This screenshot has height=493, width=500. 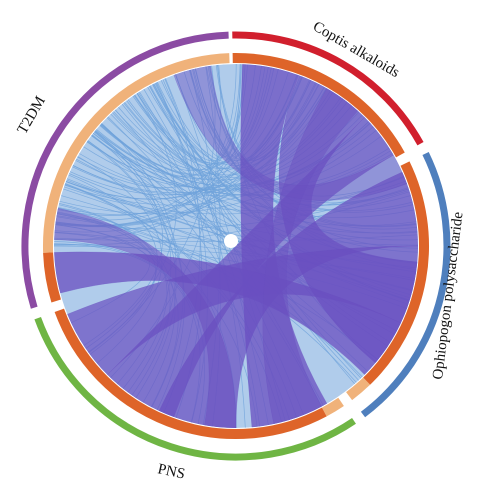 I want to click on group-arc-coptis, so click(x=328, y=88).